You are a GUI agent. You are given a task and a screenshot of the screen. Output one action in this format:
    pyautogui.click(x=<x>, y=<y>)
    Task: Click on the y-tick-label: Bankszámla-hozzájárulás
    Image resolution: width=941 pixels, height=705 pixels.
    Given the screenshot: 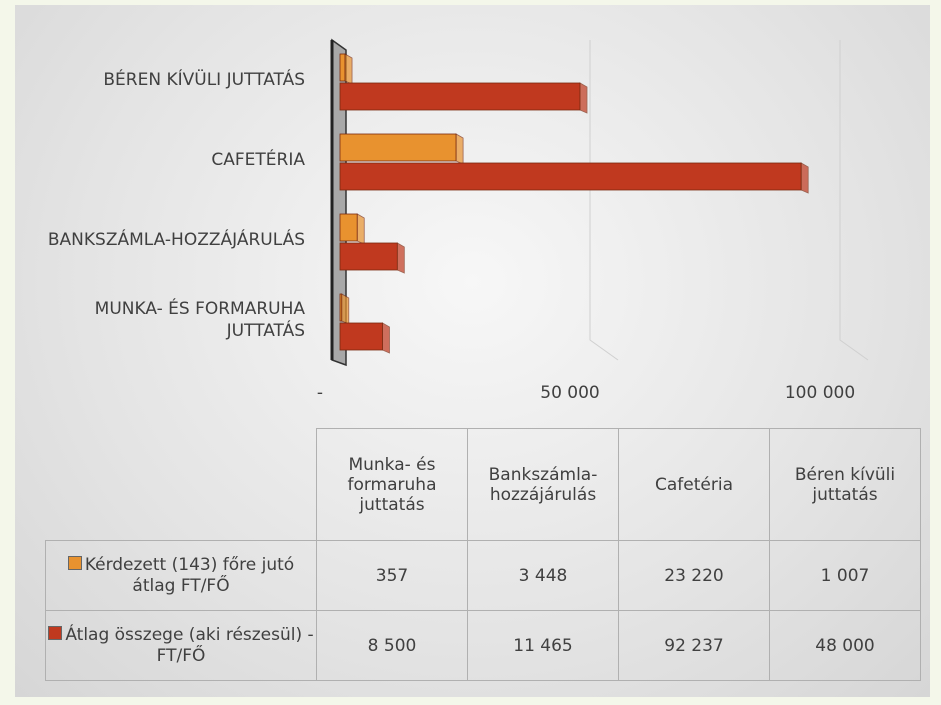 What is the action you would take?
    pyautogui.click(x=176, y=239)
    